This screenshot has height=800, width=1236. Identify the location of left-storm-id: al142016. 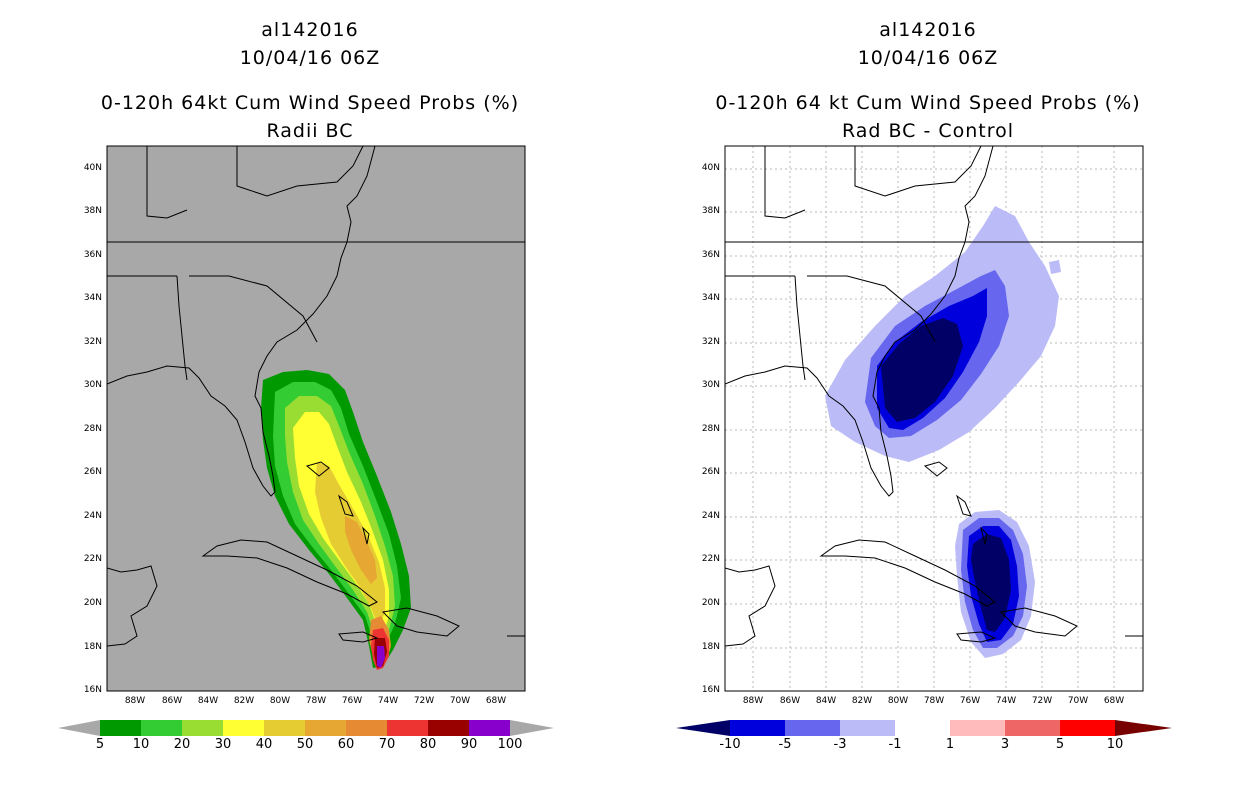
(310, 30).